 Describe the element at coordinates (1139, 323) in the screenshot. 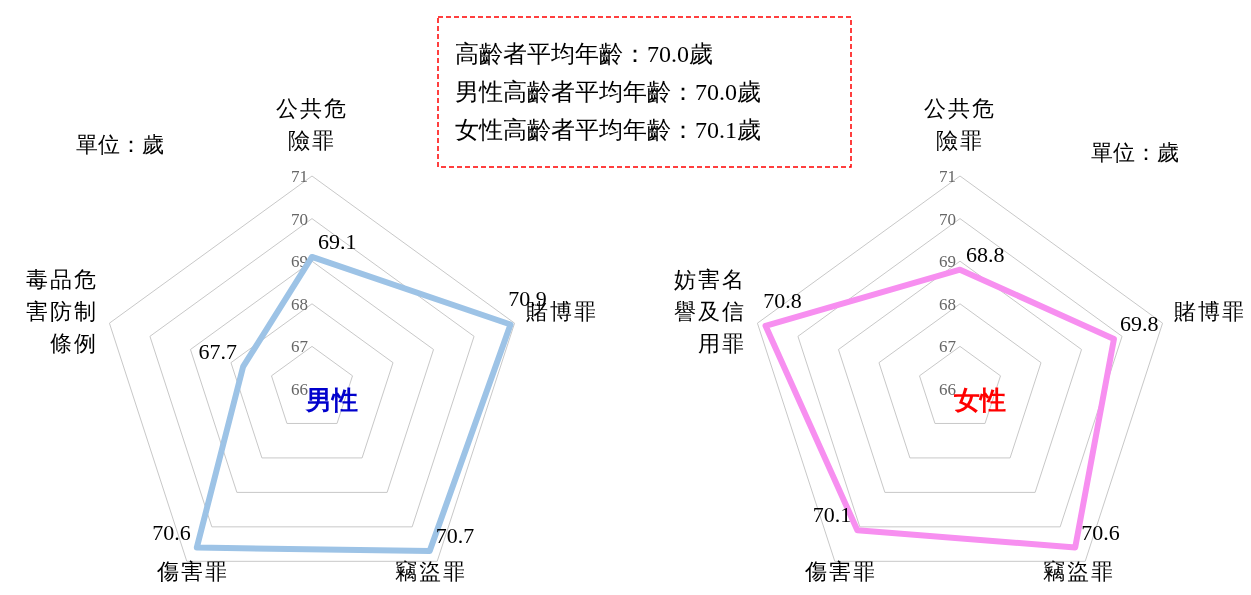

I see `data-label: 69.8` at that location.